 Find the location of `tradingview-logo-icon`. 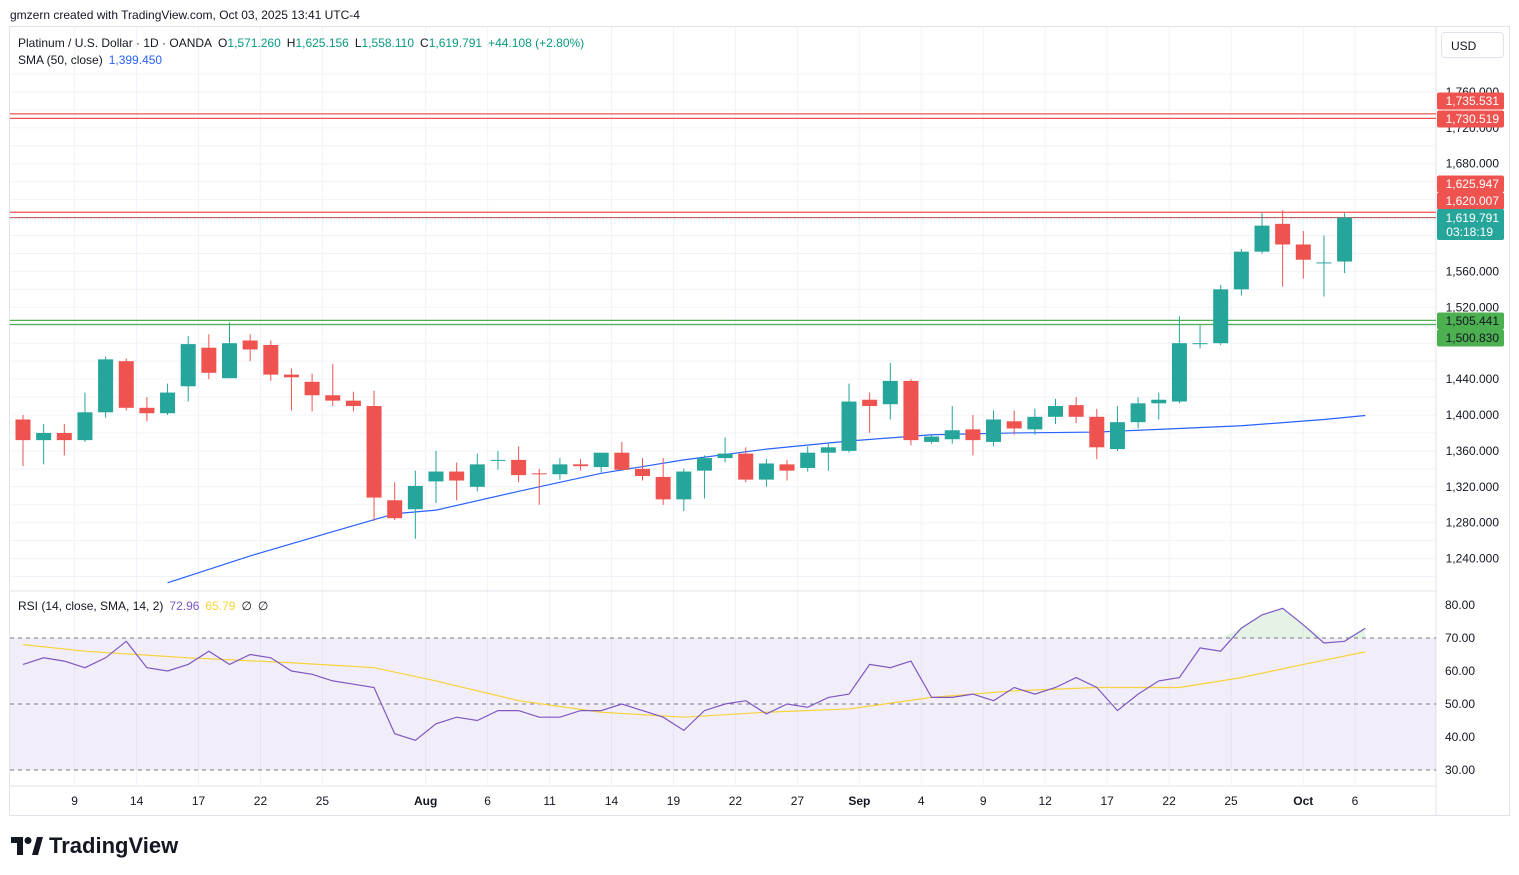

tradingview-logo-icon is located at coordinates (27, 846).